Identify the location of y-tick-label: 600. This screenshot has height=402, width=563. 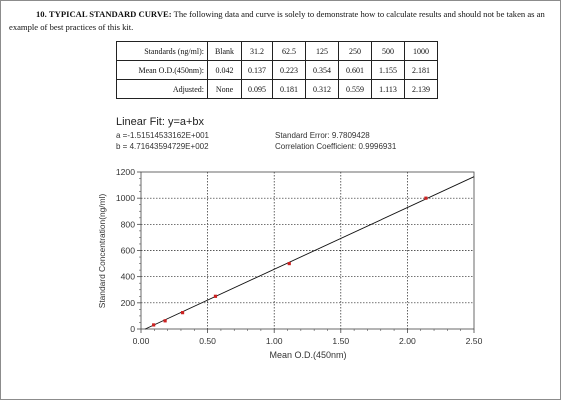
(128, 251).